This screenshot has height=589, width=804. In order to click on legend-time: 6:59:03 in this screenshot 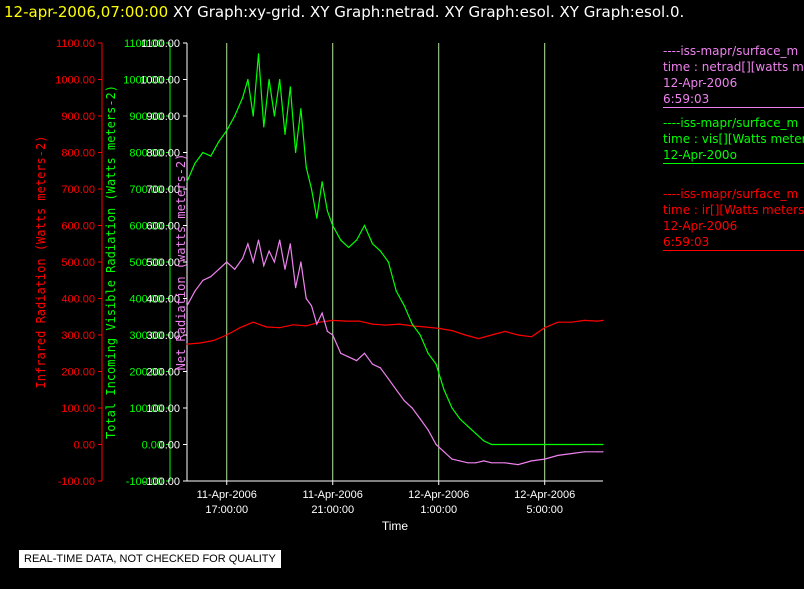, I will do `click(686, 99)`.